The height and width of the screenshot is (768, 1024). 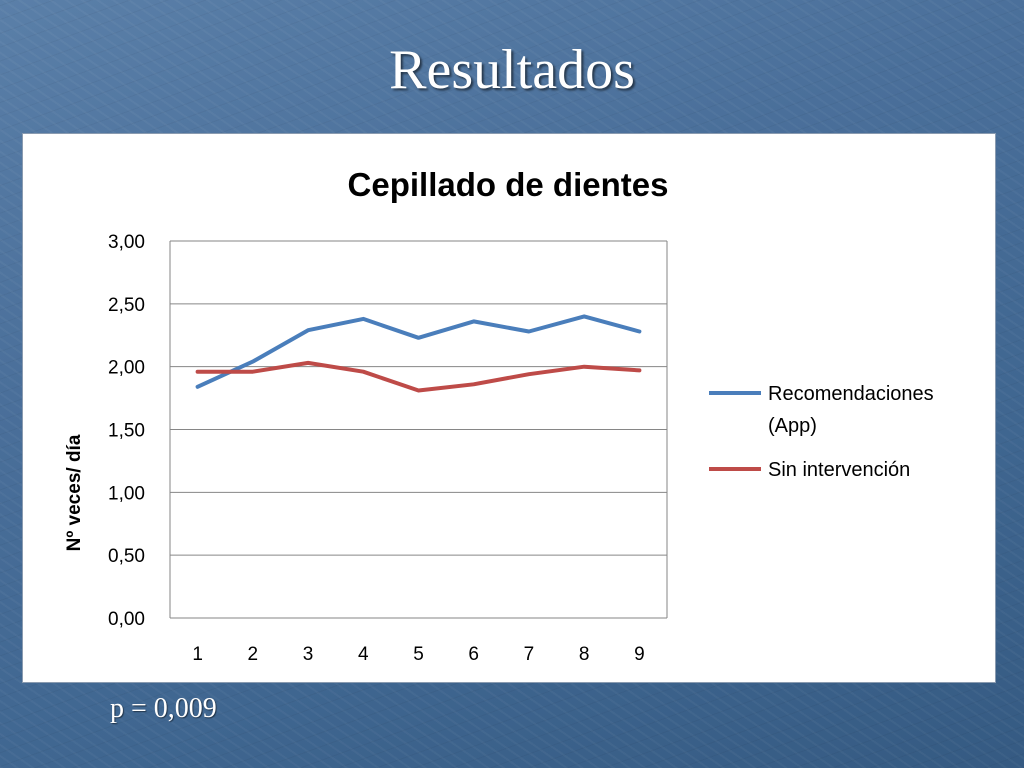 I want to click on x-tick-label: 1, so click(x=197, y=654).